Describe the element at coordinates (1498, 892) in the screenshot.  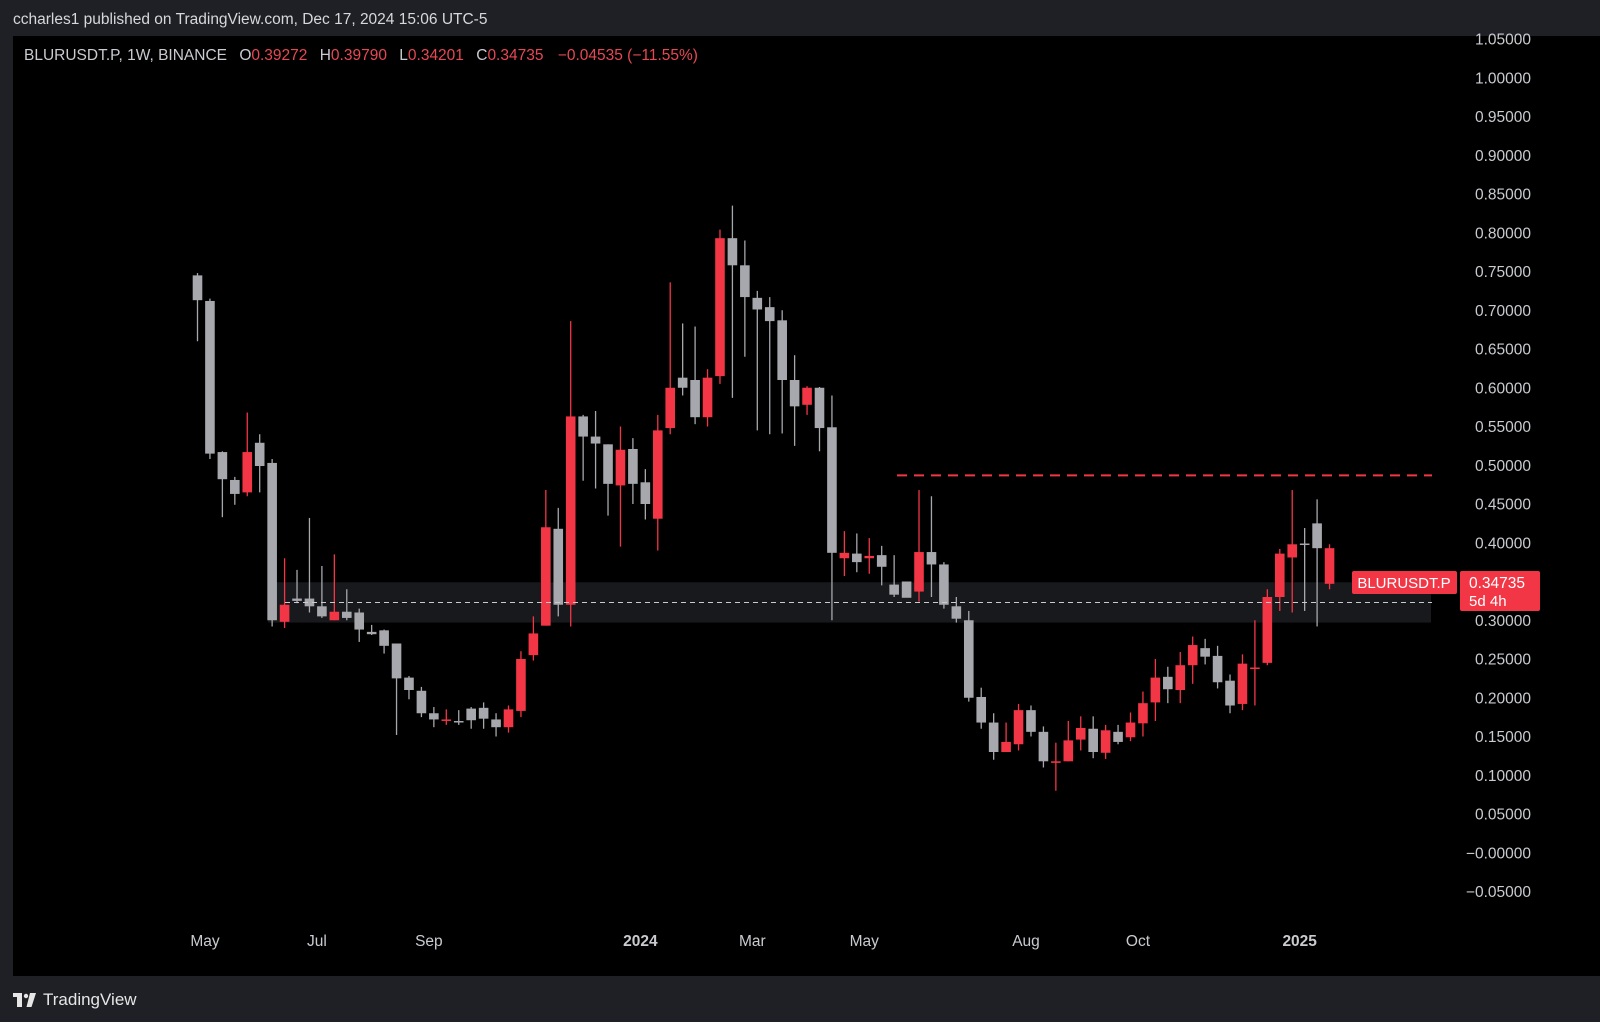
I see `y-tick-label: −0.05000` at that location.